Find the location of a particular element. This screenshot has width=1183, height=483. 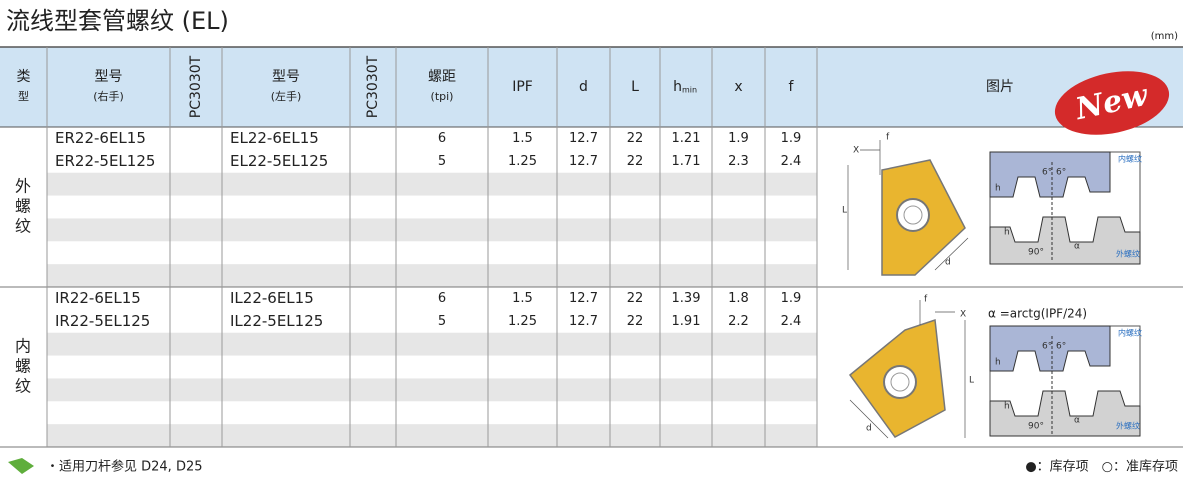

header-cell: (左手) is located at coordinates (286, 96).